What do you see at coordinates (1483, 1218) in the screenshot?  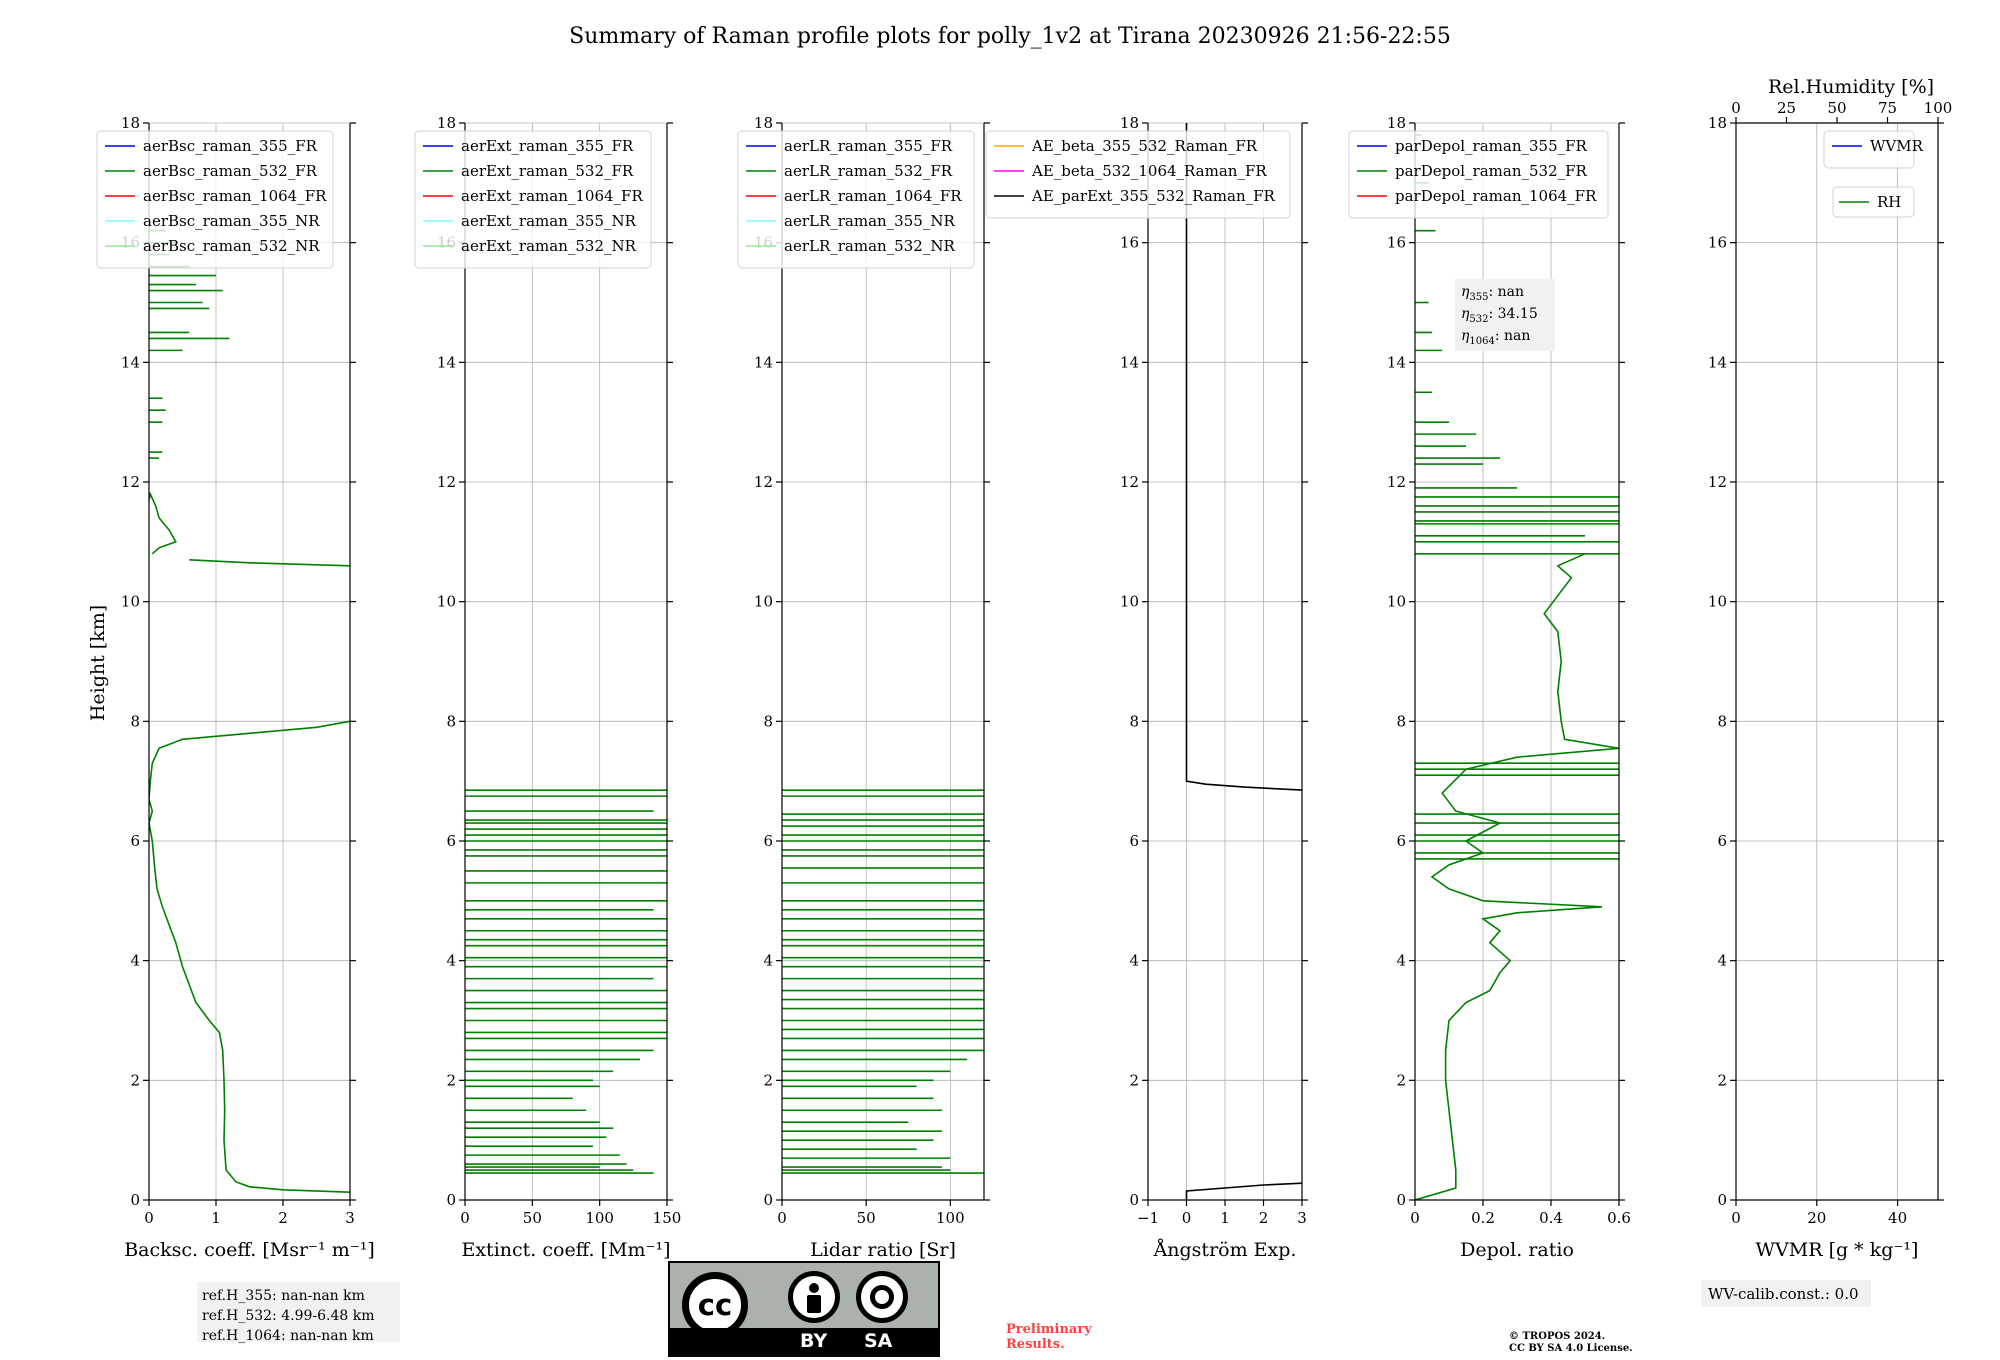 I see `x-tick-label: 0.2` at bounding box center [1483, 1218].